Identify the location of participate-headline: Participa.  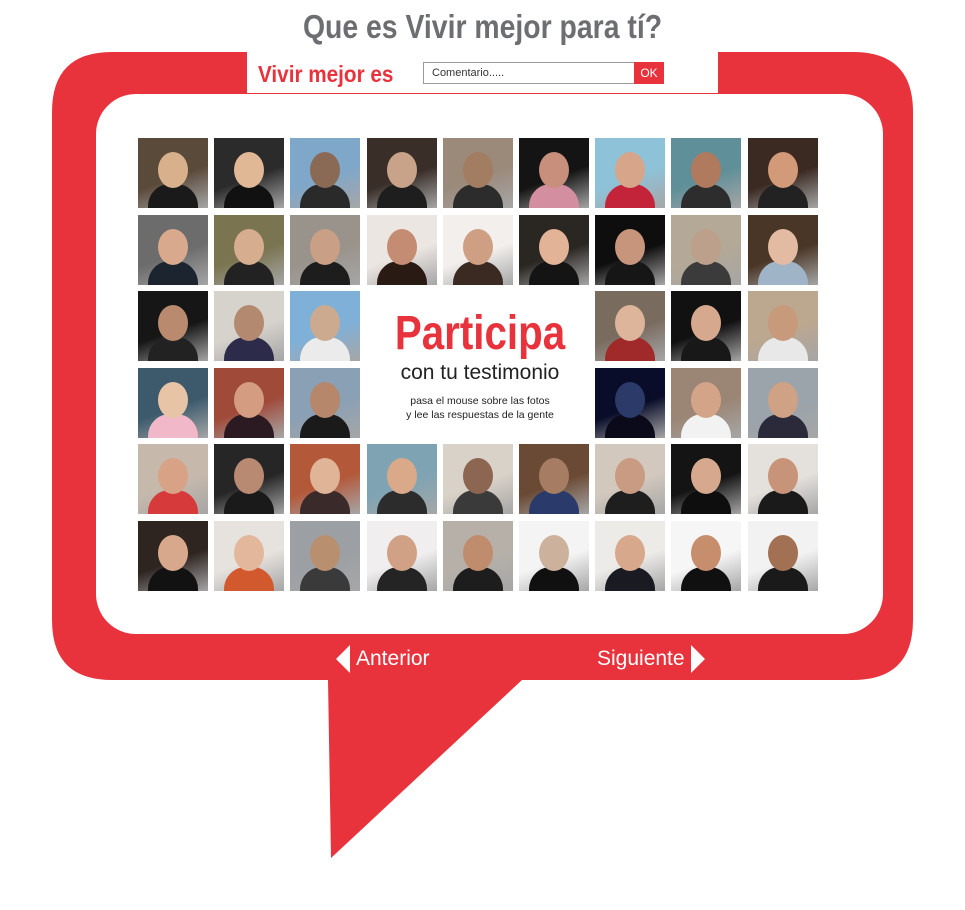
(480, 333).